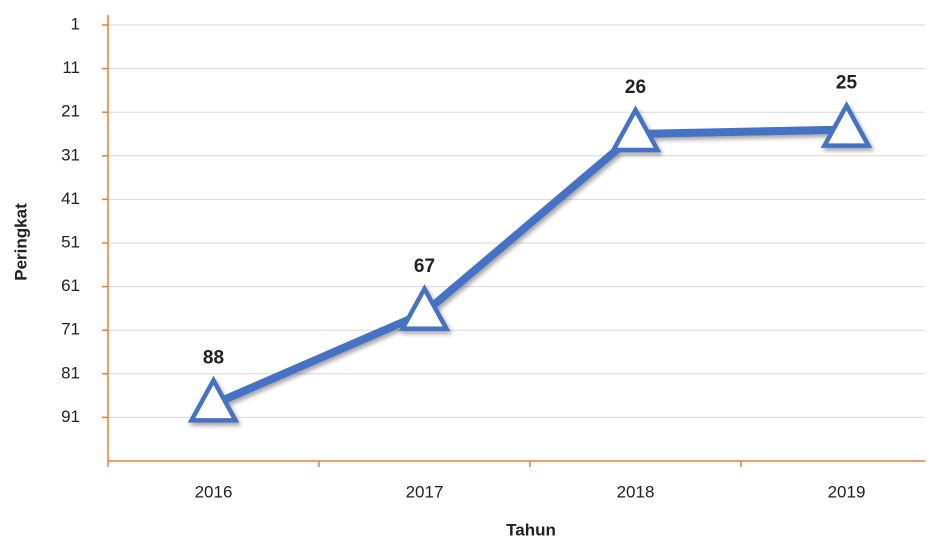 The height and width of the screenshot is (542, 942). What do you see at coordinates (847, 83) in the screenshot?
I see `data-label: 25` at bounding box center [847, 83].